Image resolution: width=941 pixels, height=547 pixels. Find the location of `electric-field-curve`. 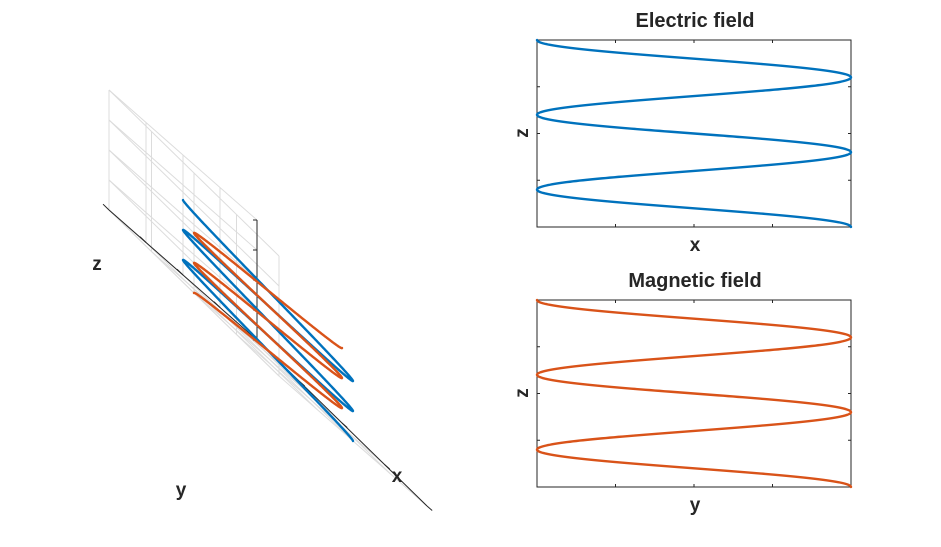

electric-field-curve is located at coordinates (694, 133).